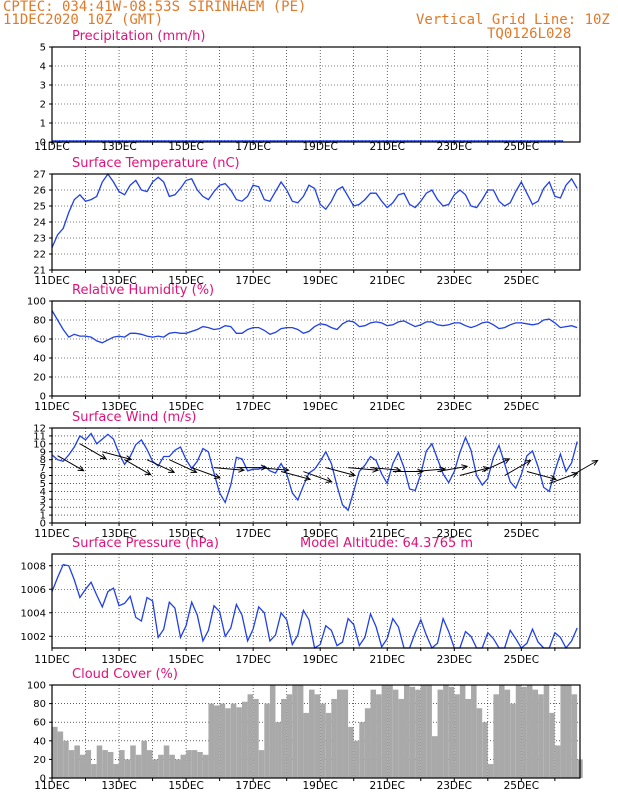 The width and height of the screenshot is (618, 800). I want to click on x-tick-label: 25DEC, so click(521, 281).